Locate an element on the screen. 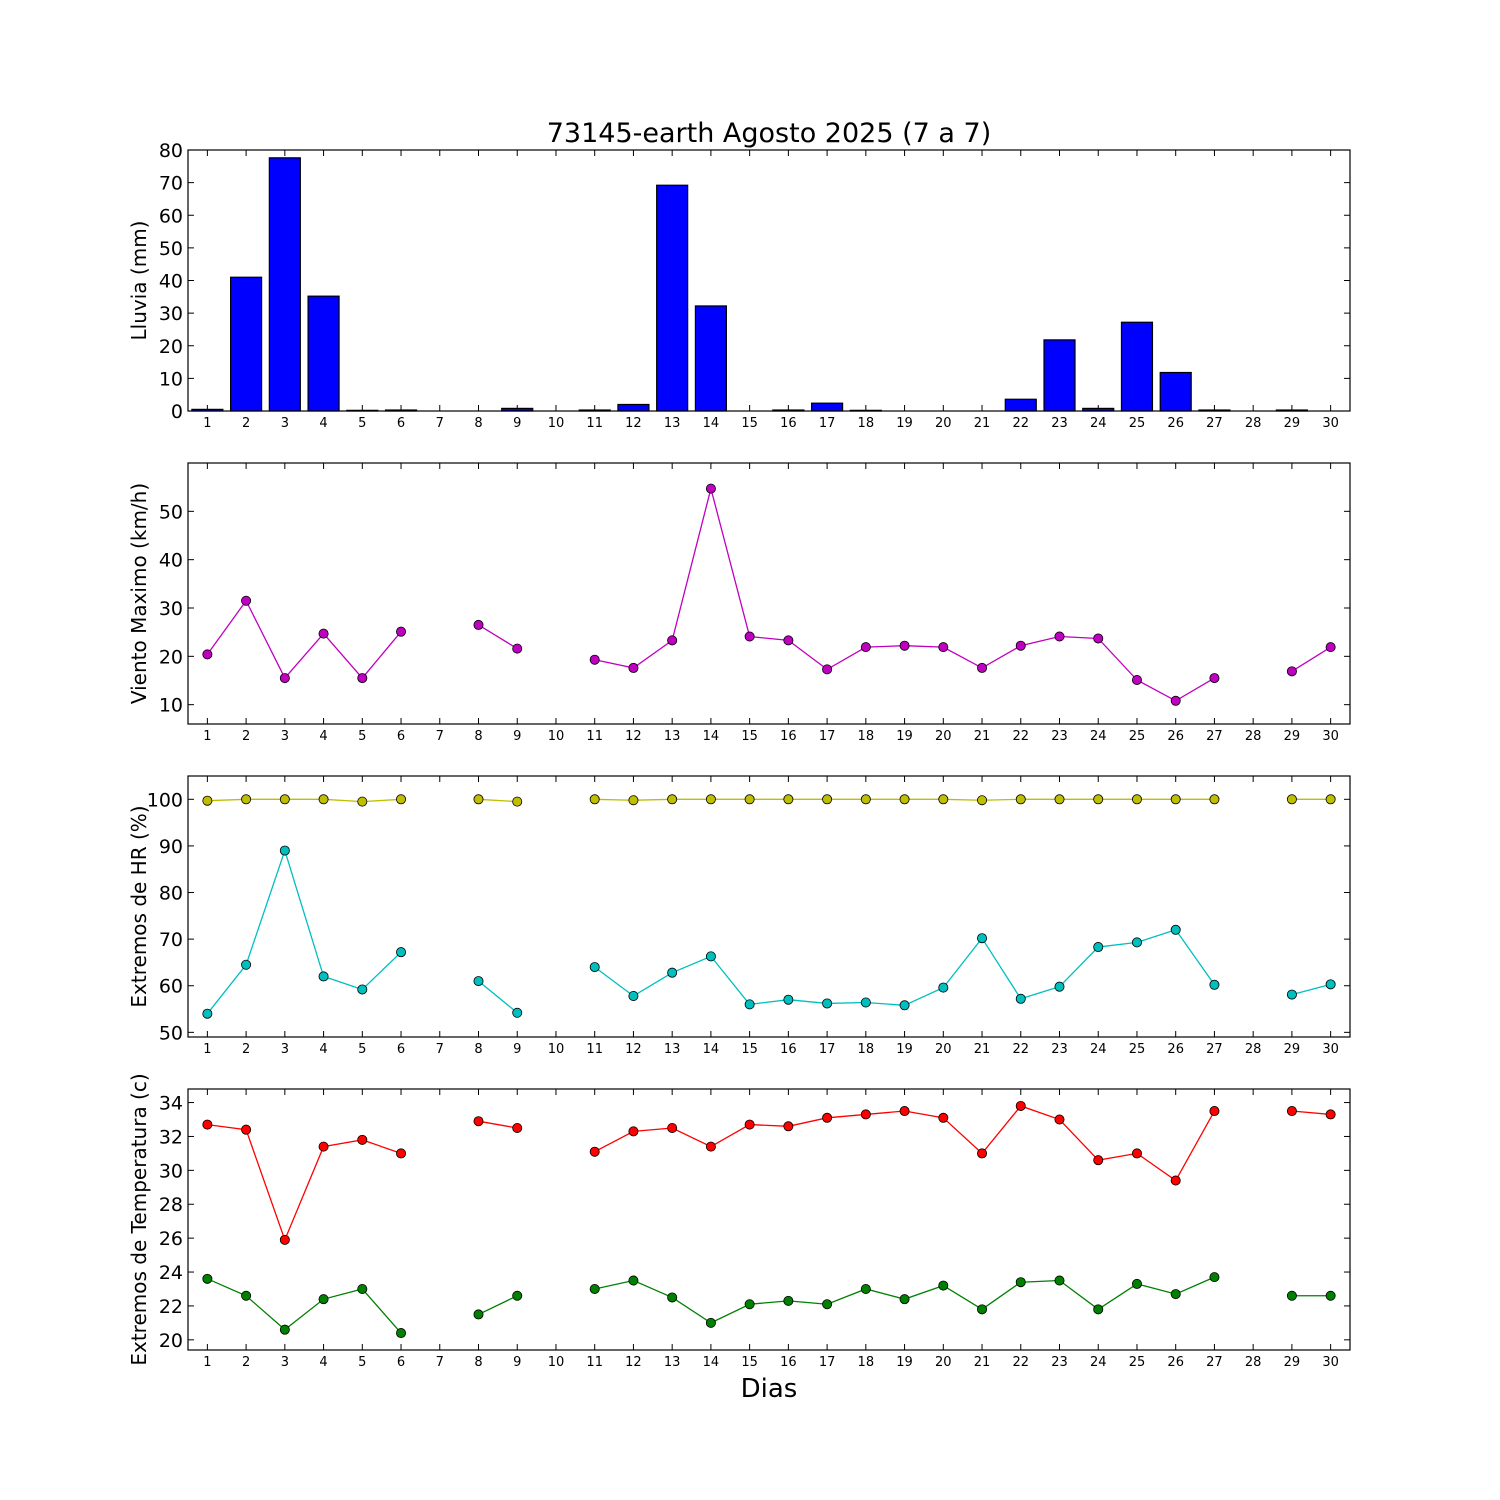  y-tick-label: 22 is located at coordinates (171, 1307).